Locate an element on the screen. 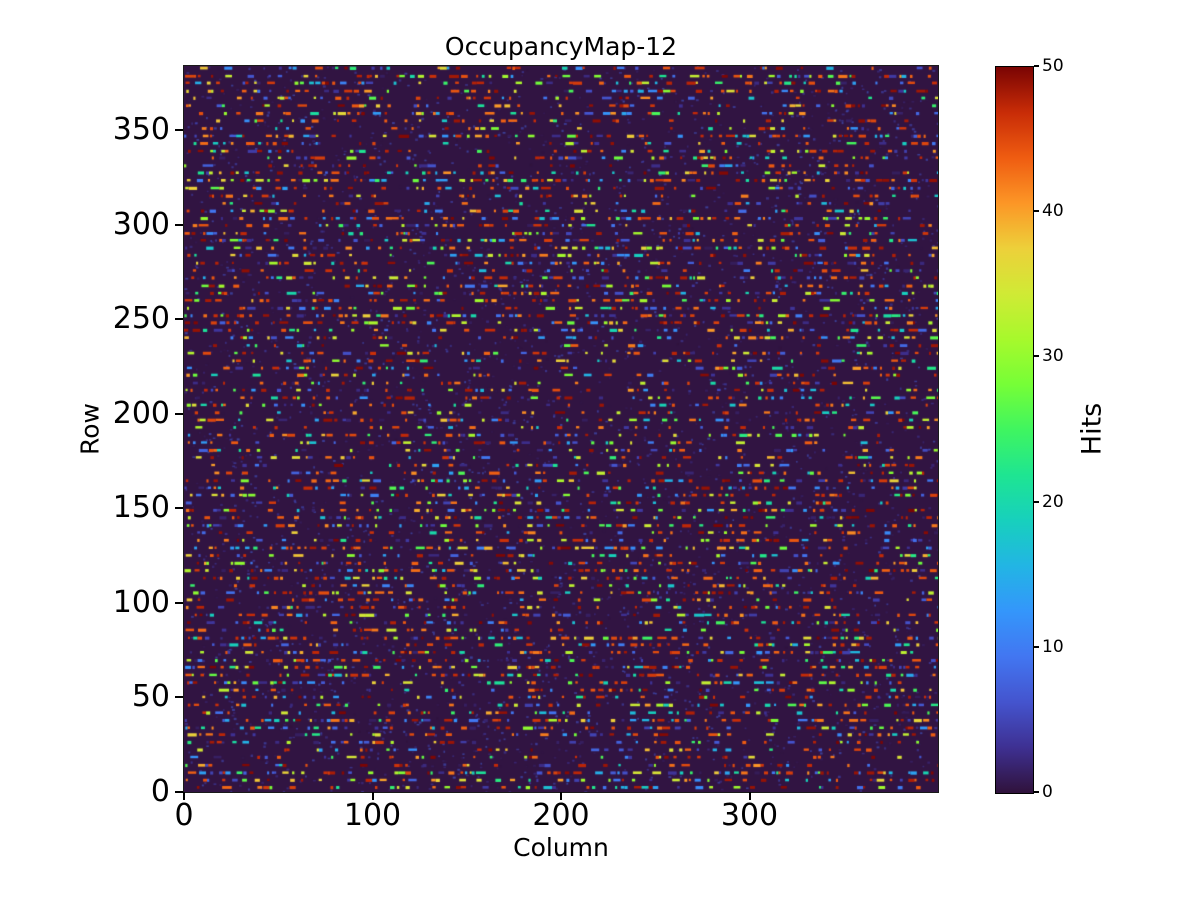 The image size is (1200, 900). y-tick-label: 100 is located at coordinates (141, 602).